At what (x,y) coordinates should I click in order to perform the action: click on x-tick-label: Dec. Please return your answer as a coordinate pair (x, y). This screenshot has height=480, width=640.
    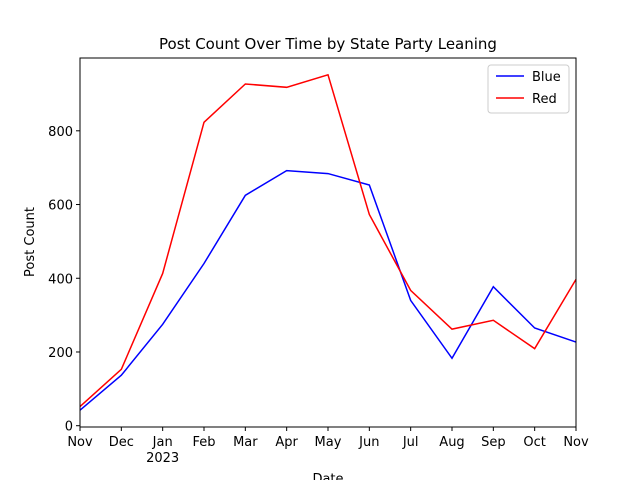
    Looking at the image, I should click on (121, 442).